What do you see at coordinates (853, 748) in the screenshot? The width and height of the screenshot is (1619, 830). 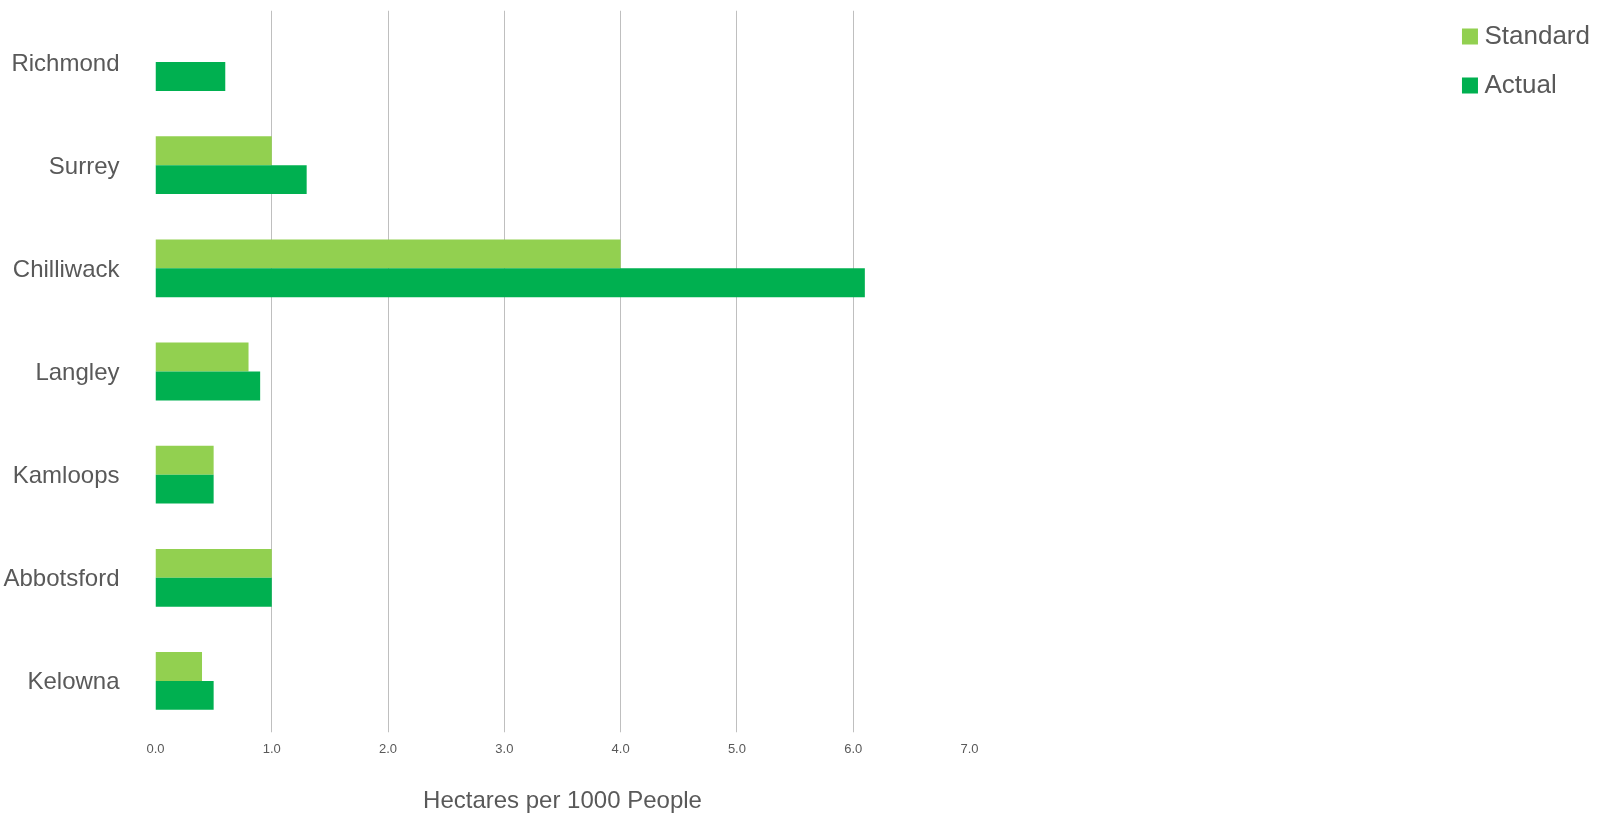 I see `x-tick-label: 6.0` at bounding box center [853, 748].